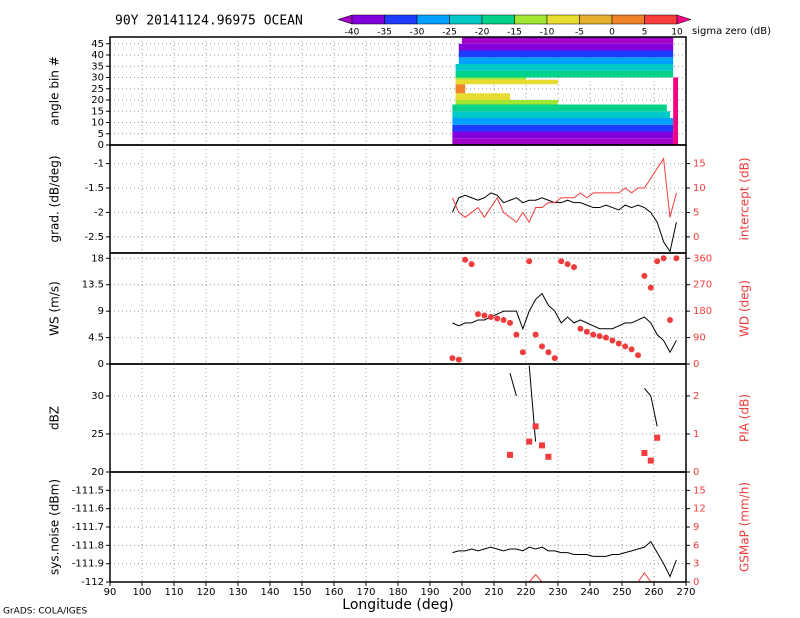  I want to click on x-tick-label: 250, so click(621, 592).